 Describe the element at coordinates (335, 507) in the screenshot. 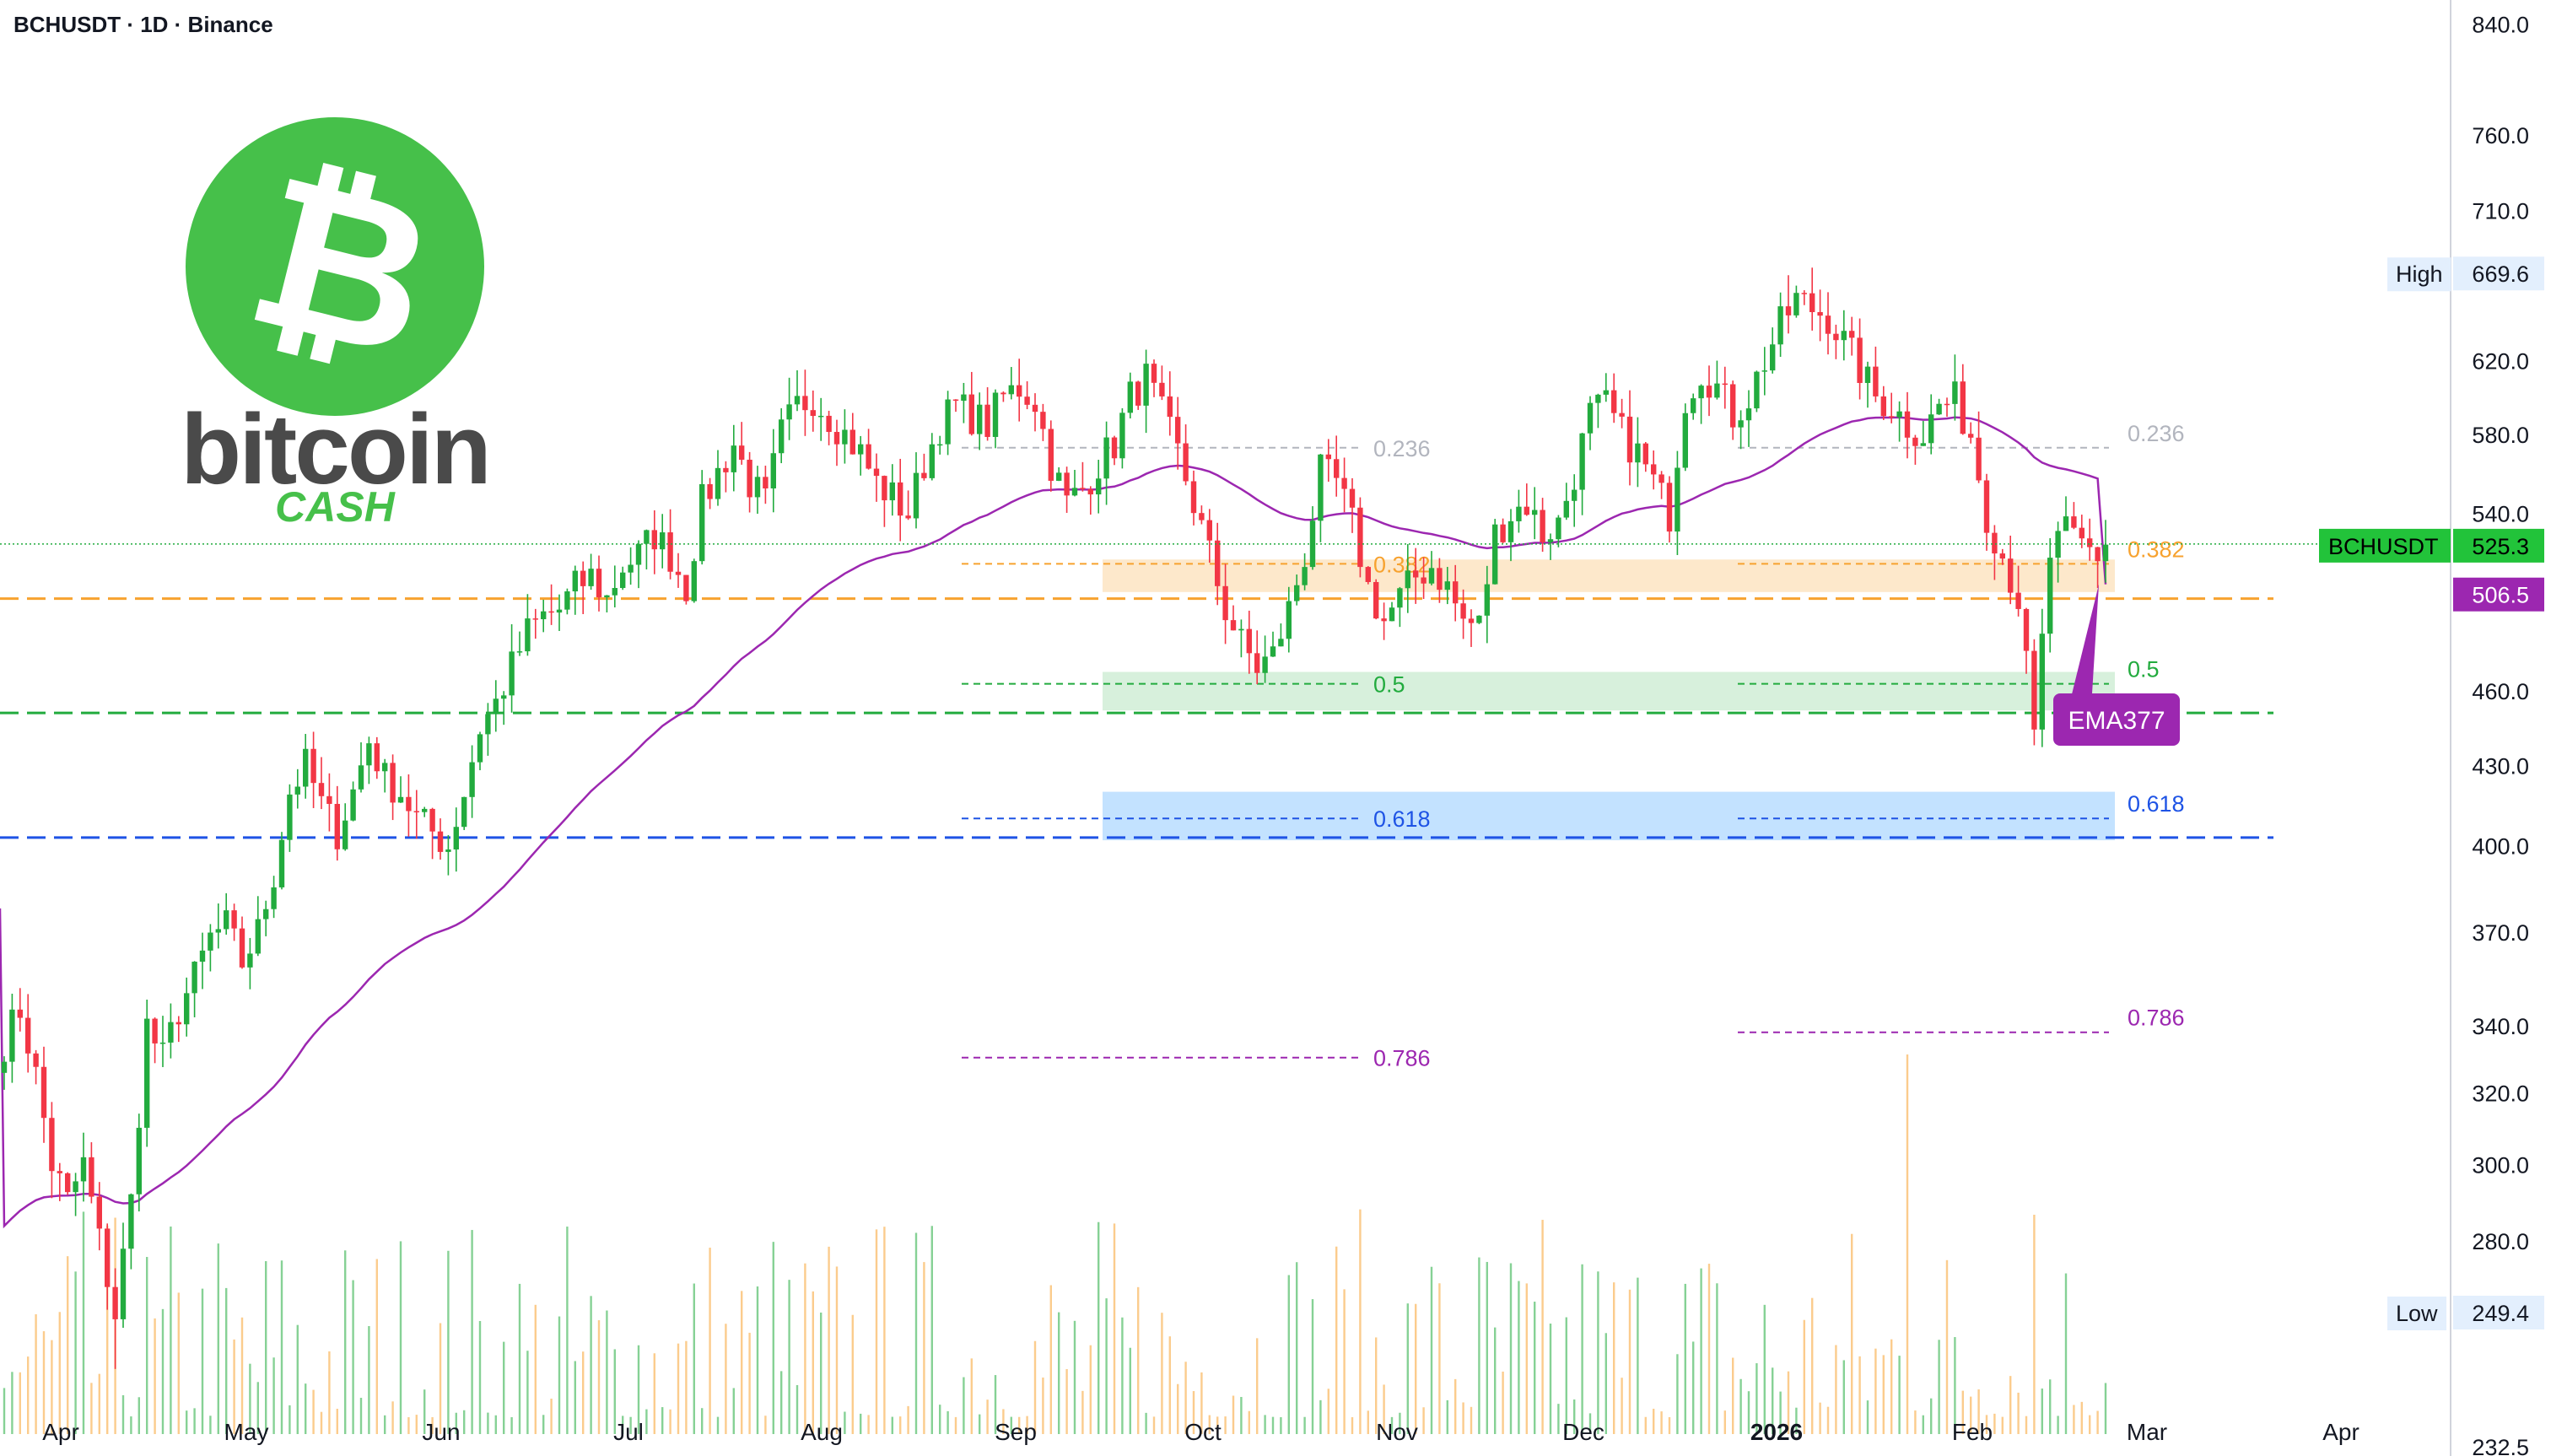

I see `logo-word-cash: CASH` at that location.